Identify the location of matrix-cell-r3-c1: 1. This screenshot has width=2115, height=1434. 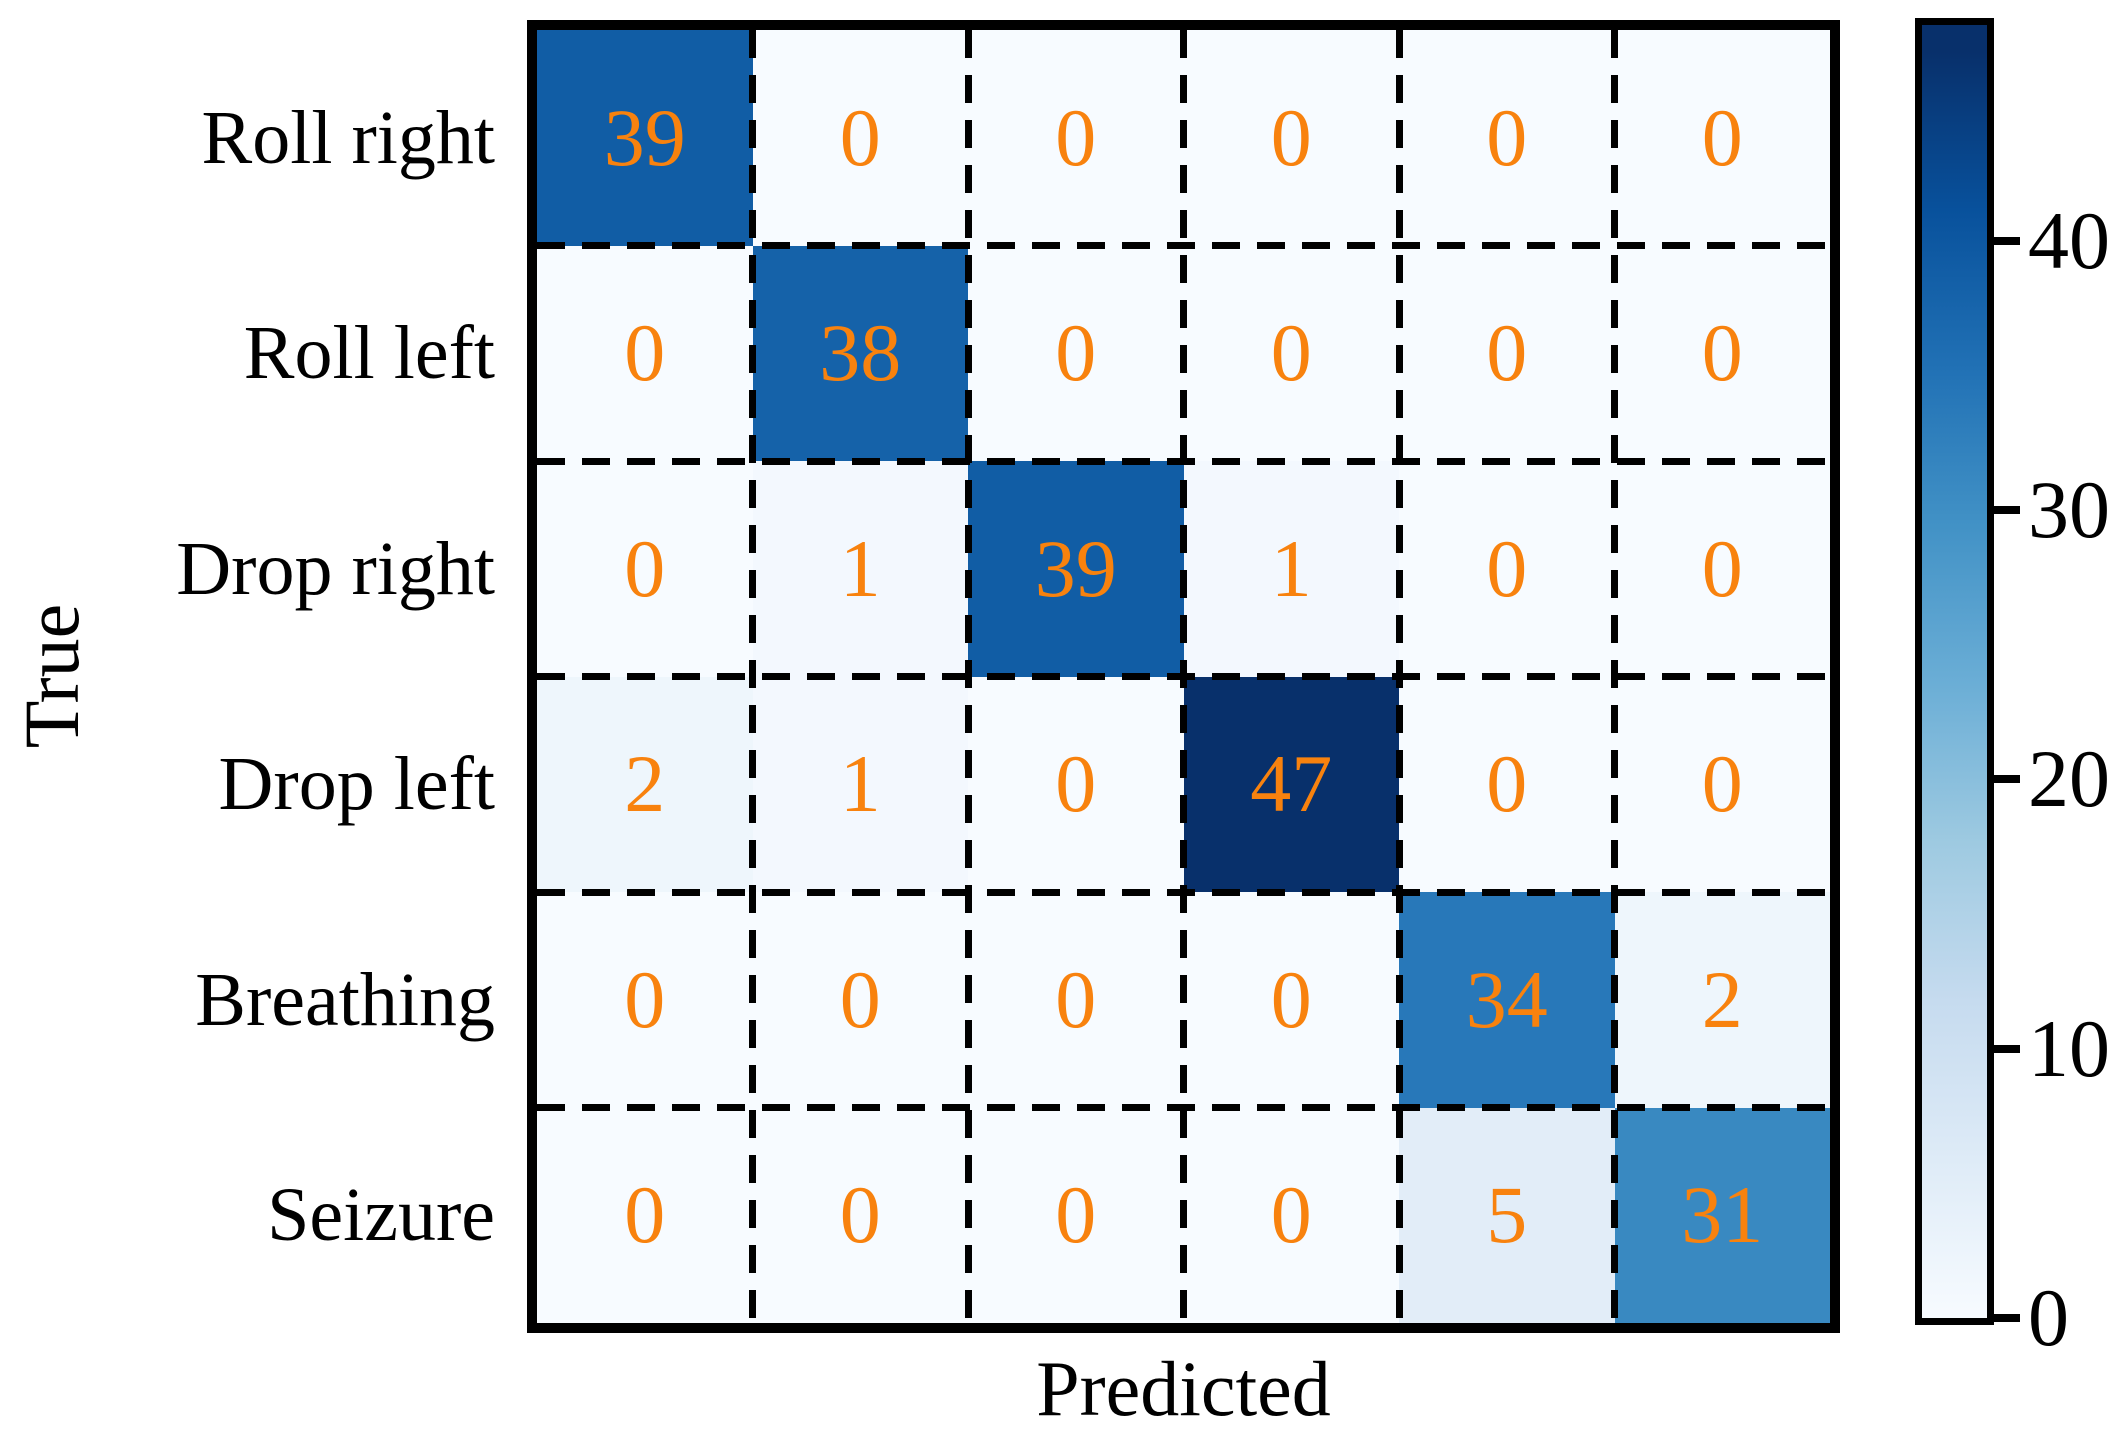
(860, 784).